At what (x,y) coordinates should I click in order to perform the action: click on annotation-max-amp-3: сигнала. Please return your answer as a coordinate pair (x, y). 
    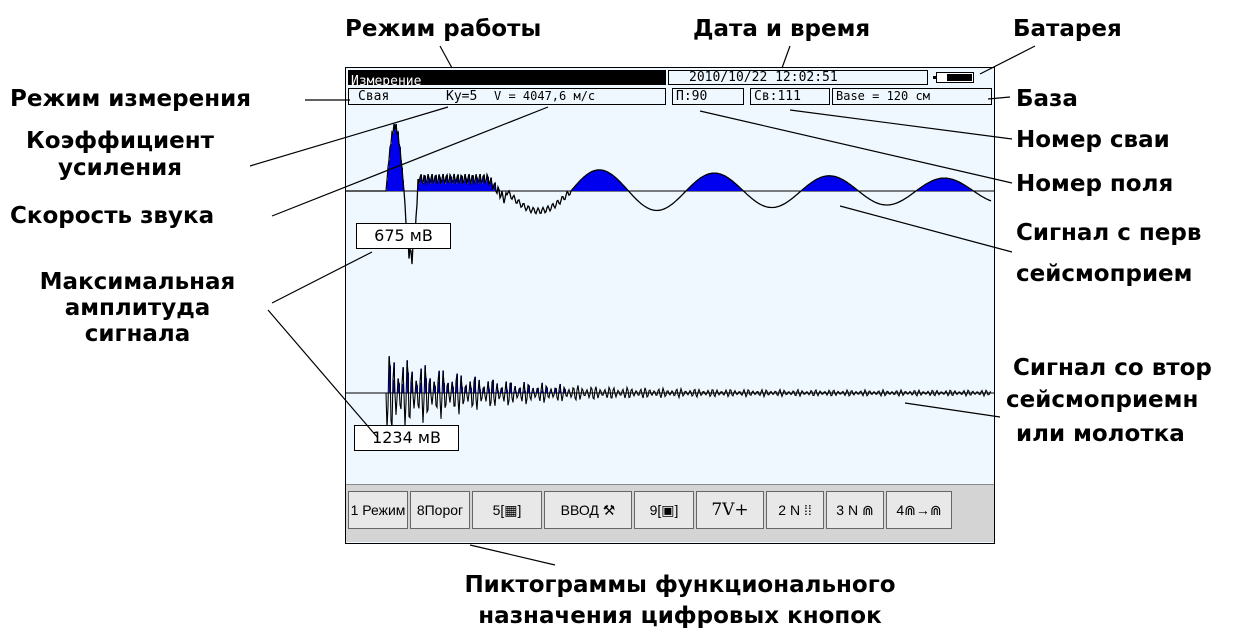
    Looking at the image, I should click on (137, 334).